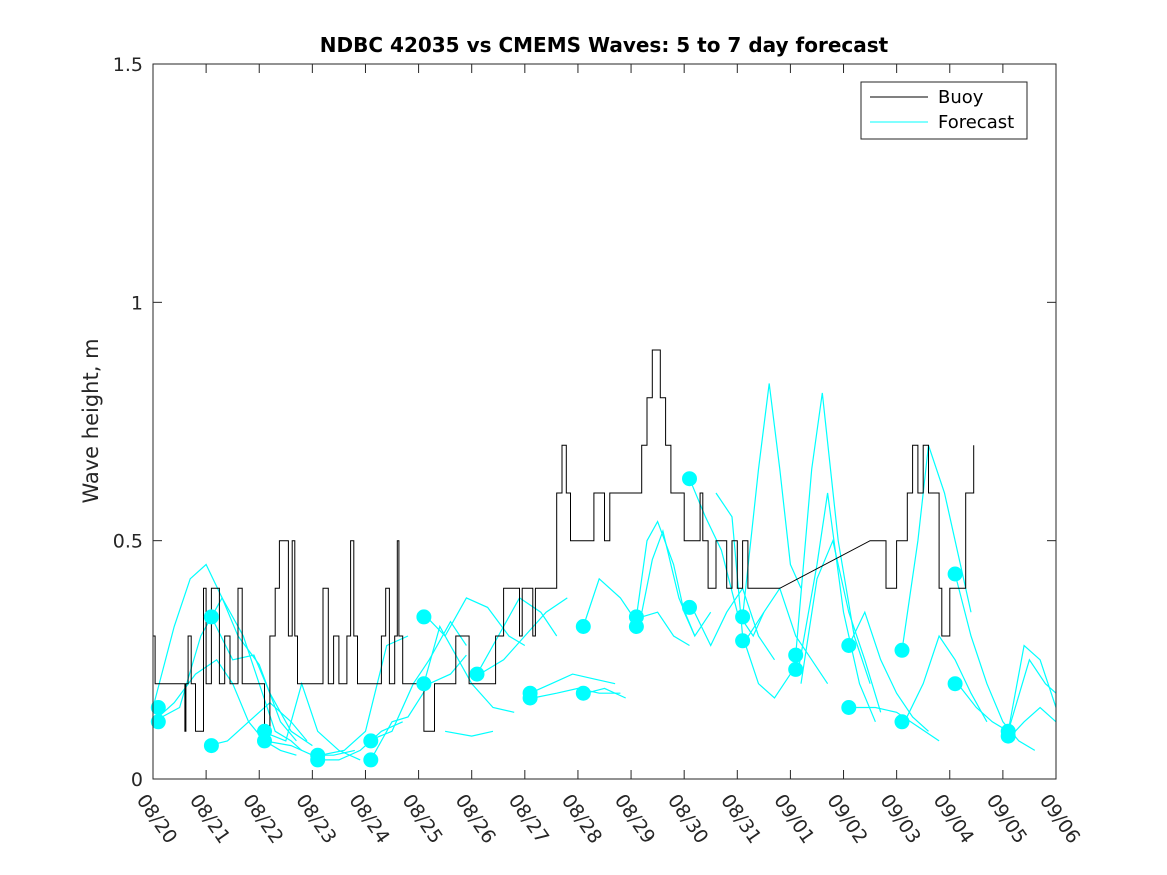 The height and width of the screenshot is (875, 1167). What do you see at coordinates (793, 818) in the screenshot?
I see `x-tick-label-12: 09/01` at bounding box center [793, 818].